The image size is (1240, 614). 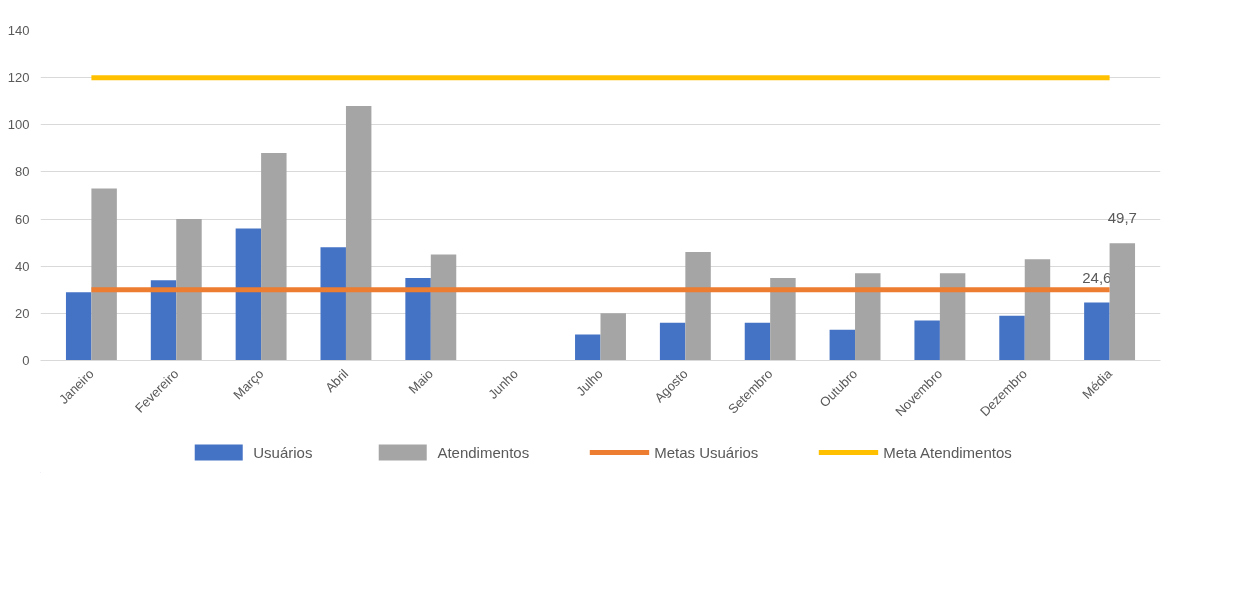 I want to click on y-tick-label: 140, so click(x=18, y=30).